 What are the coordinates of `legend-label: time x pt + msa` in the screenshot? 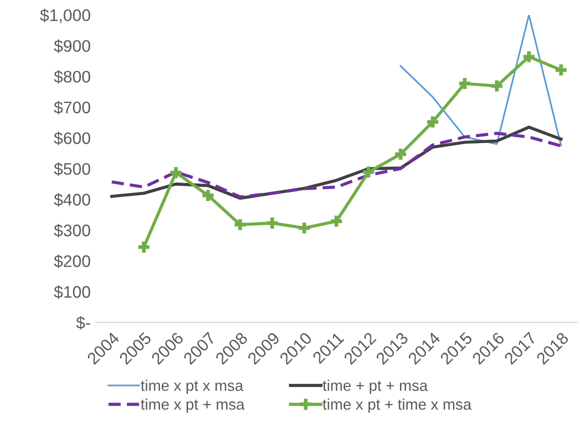 It's located at (192, 405).